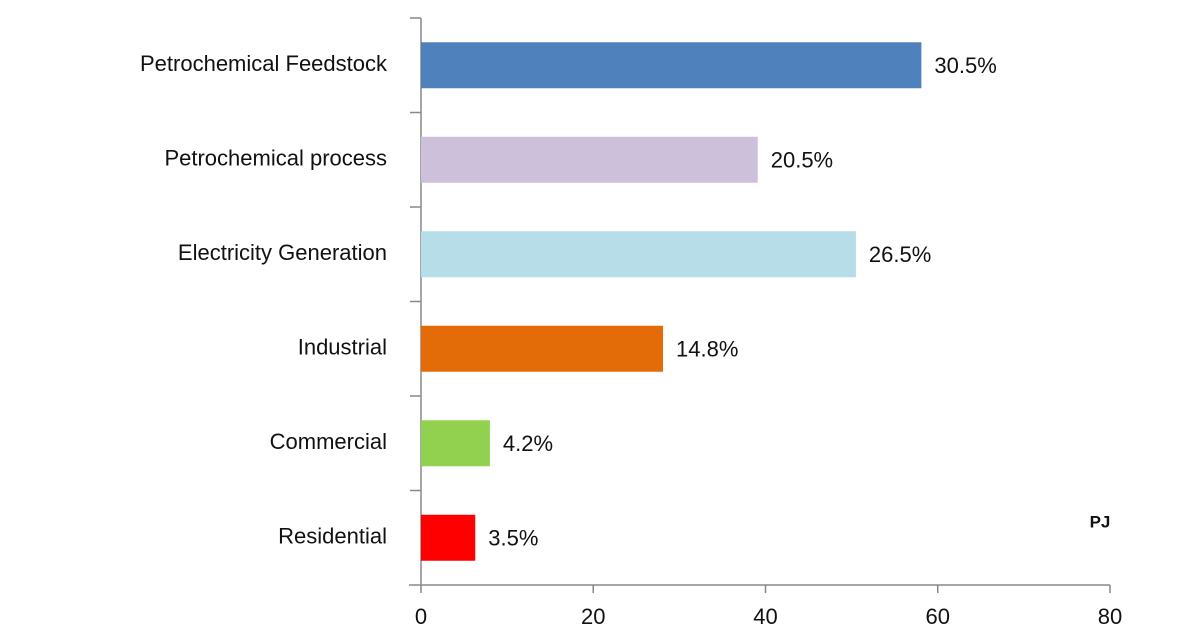 The image size is (1189, 643). I want to click on x-tick-label: 60, so click(938, 616).